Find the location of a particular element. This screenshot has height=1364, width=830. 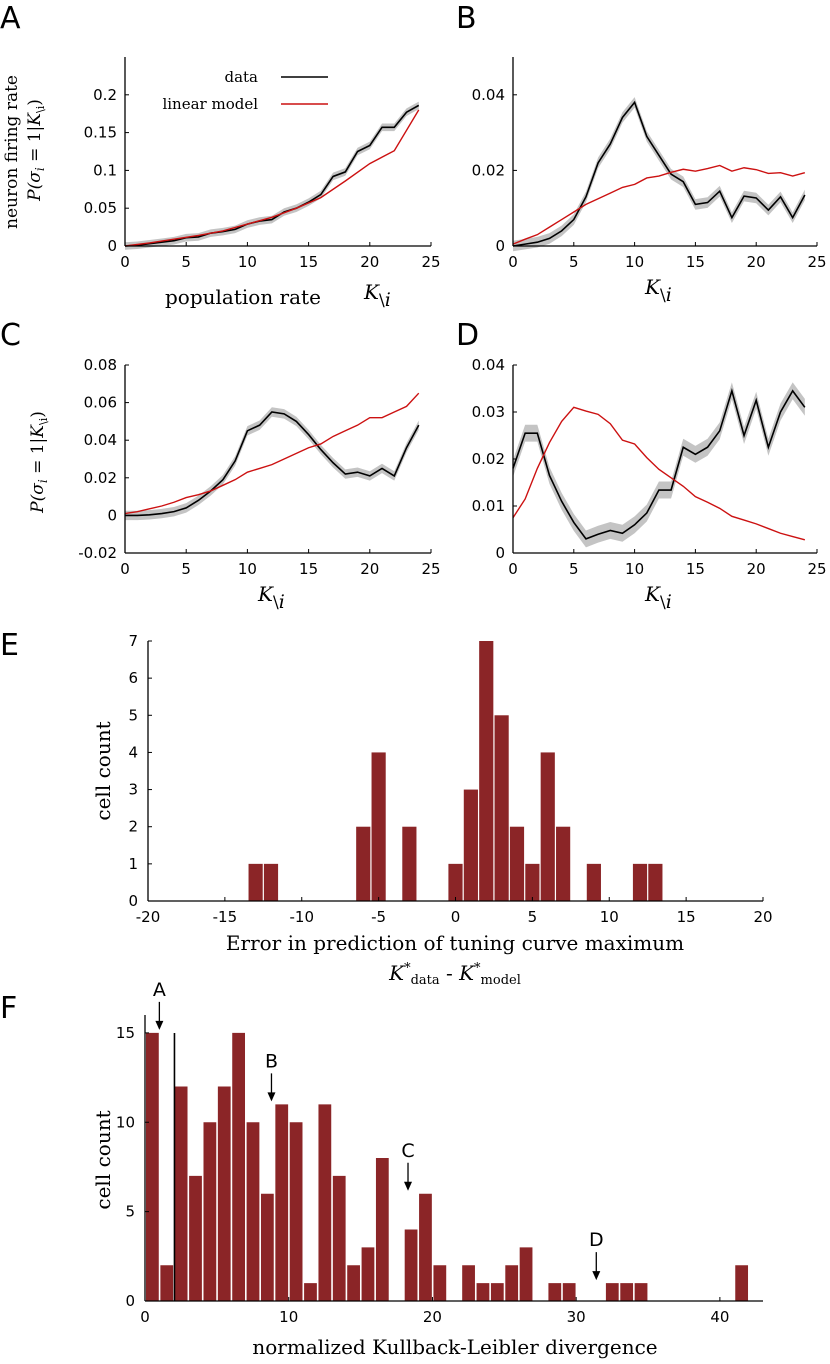

panel-letter-e: E is located at coordinates (9, 645).